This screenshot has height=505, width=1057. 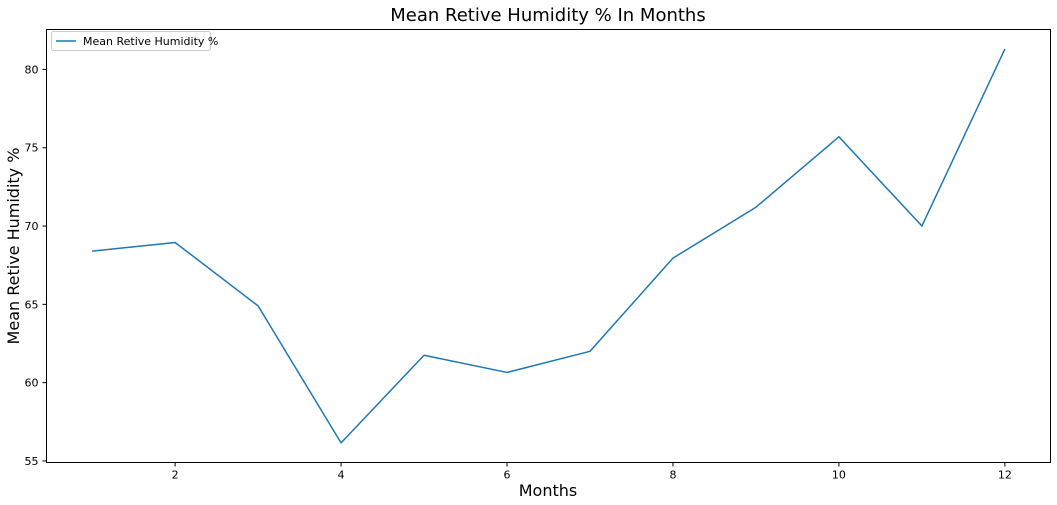 I want to click on legend: Mean Retive Humidity %, so click(x=134, y=41).